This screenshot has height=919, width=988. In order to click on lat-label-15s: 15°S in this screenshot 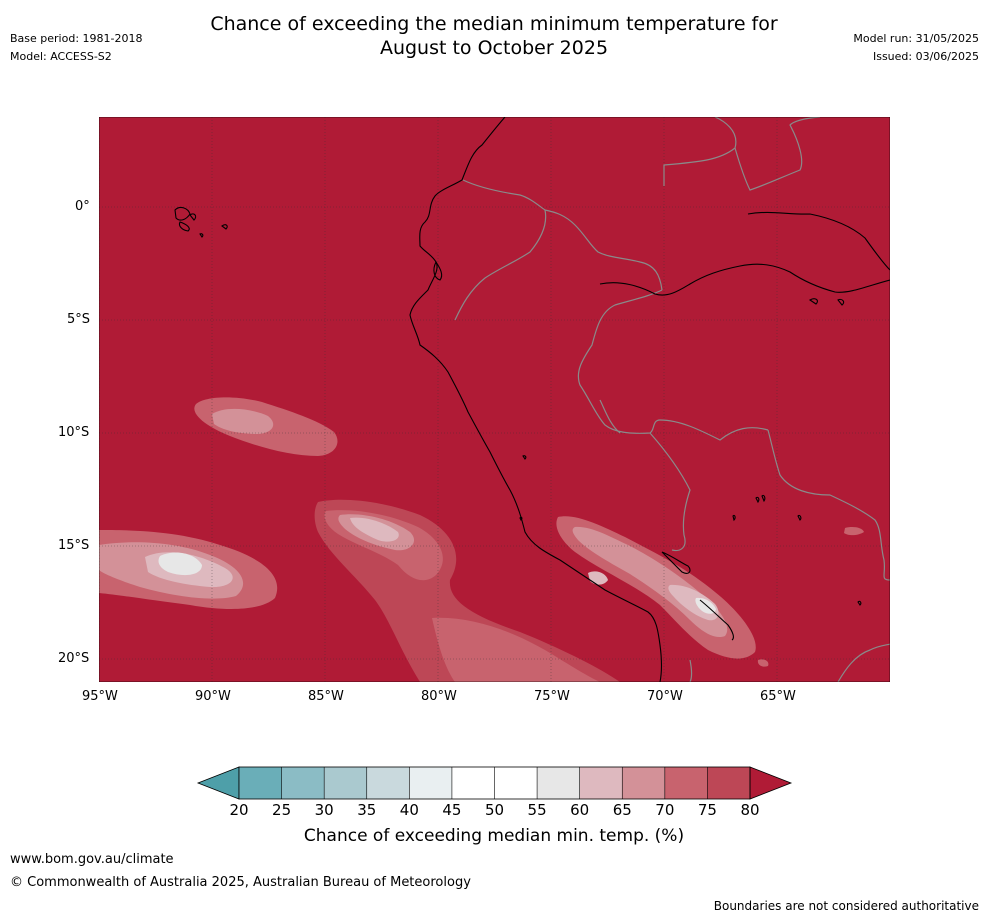, I will do `click(74, 545)`.